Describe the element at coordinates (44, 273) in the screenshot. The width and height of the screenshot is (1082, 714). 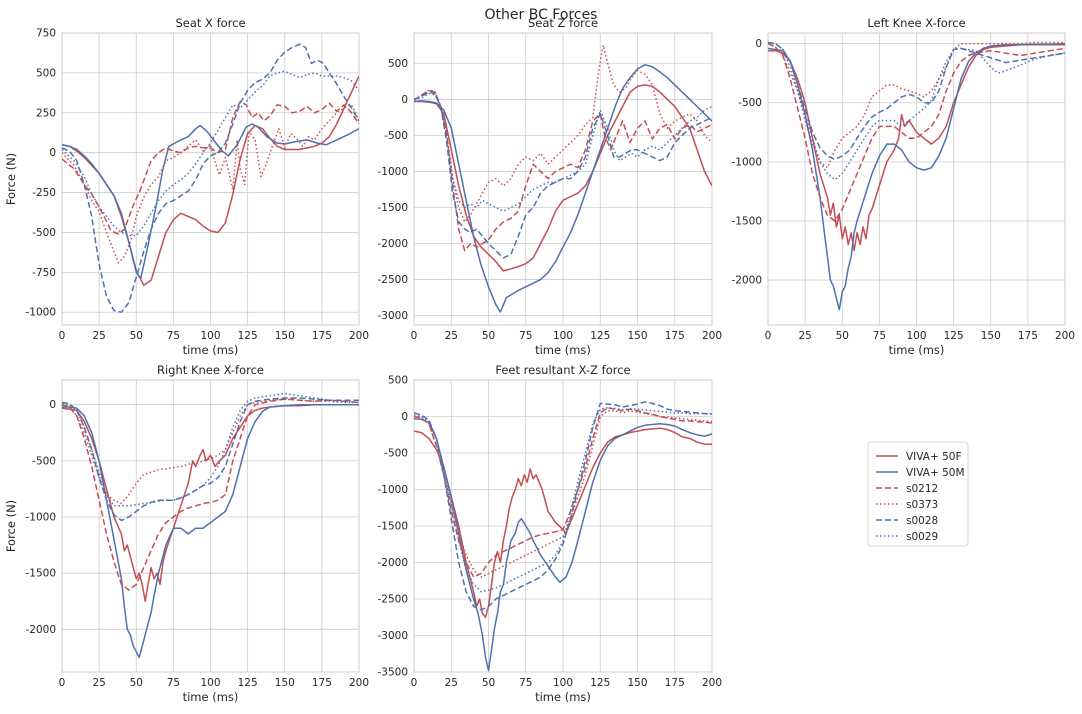
I see `y-tick-label: -750` at that location.